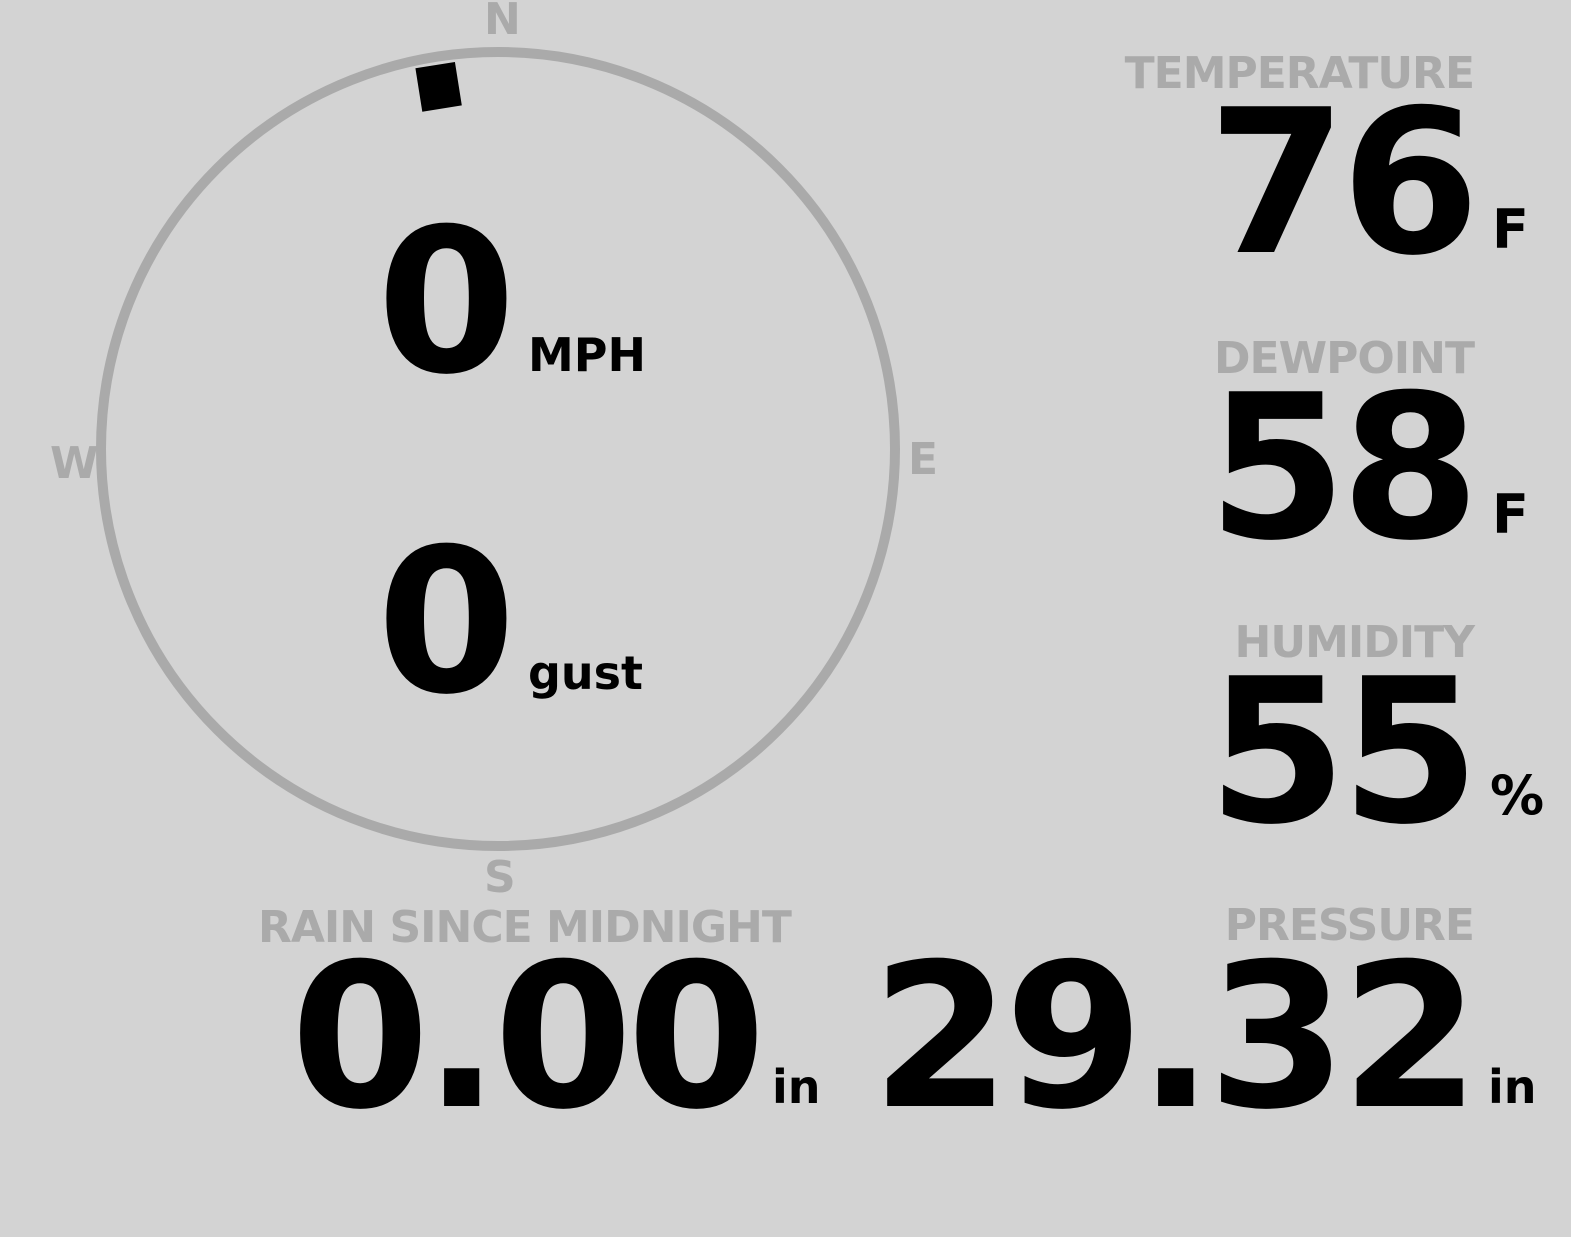 The height and width of the screenshot is (1237, 1571). Describe the element at coordinates (586, 673) in the screenshot. I see `wind-gust-unit: gust` at that location.